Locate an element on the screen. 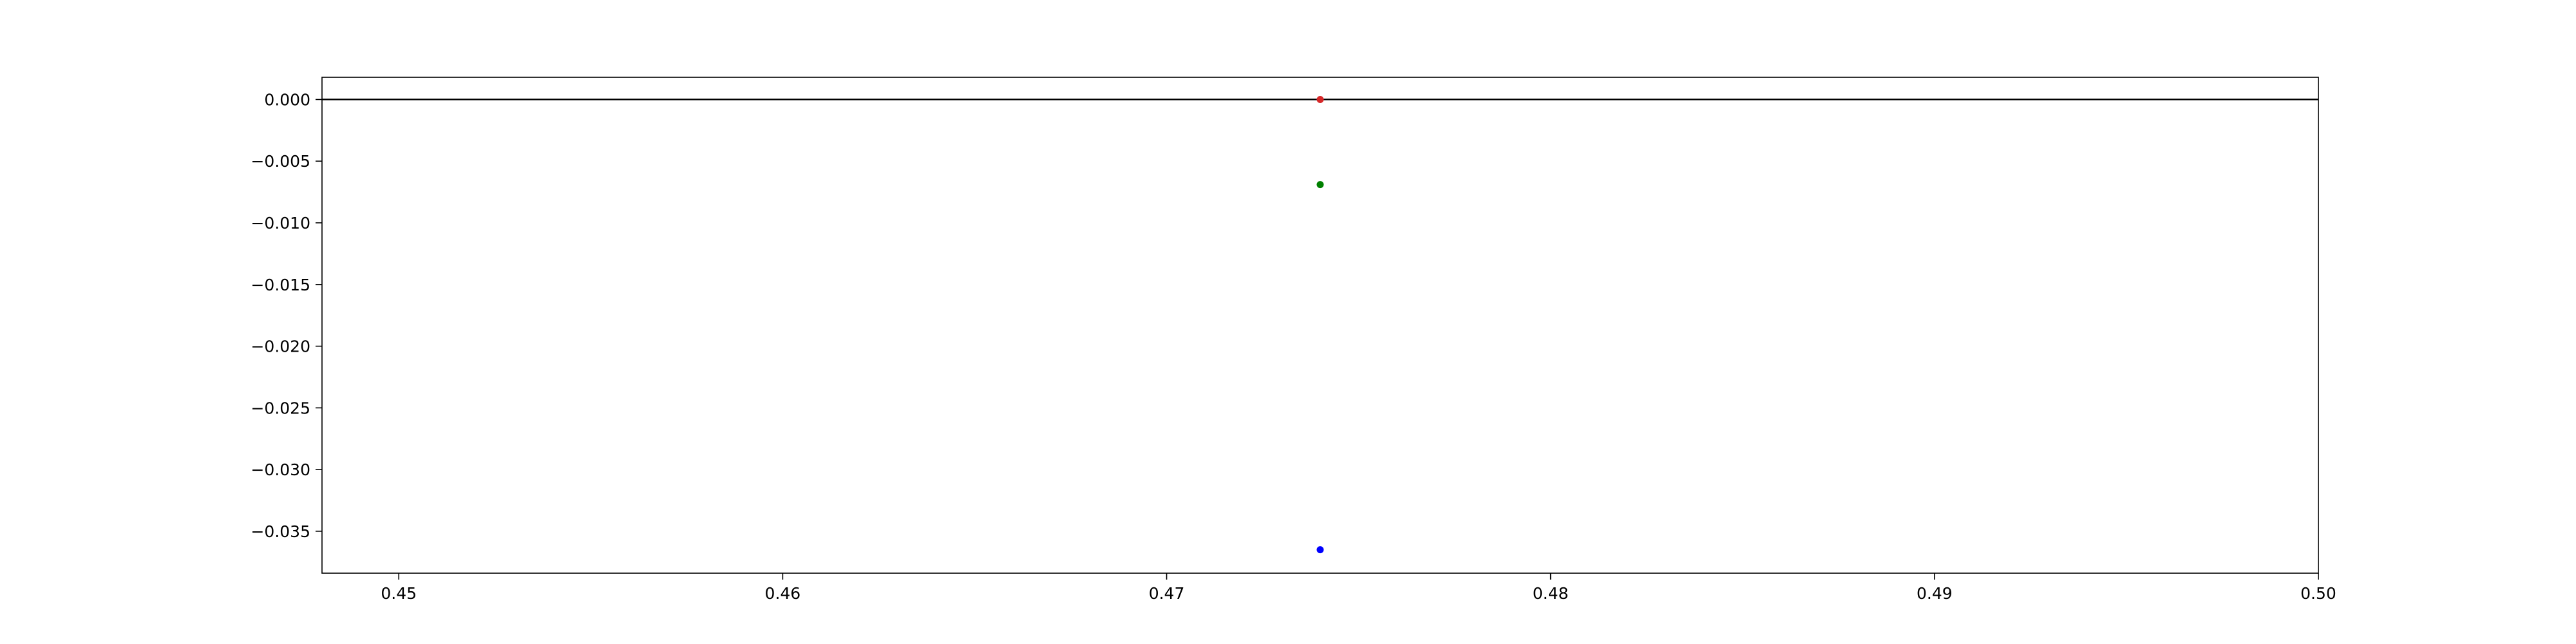 The height and width of the screenshot is (644, 2576). x-tick-label: 0.47 is located at coordinates (1167, 593).